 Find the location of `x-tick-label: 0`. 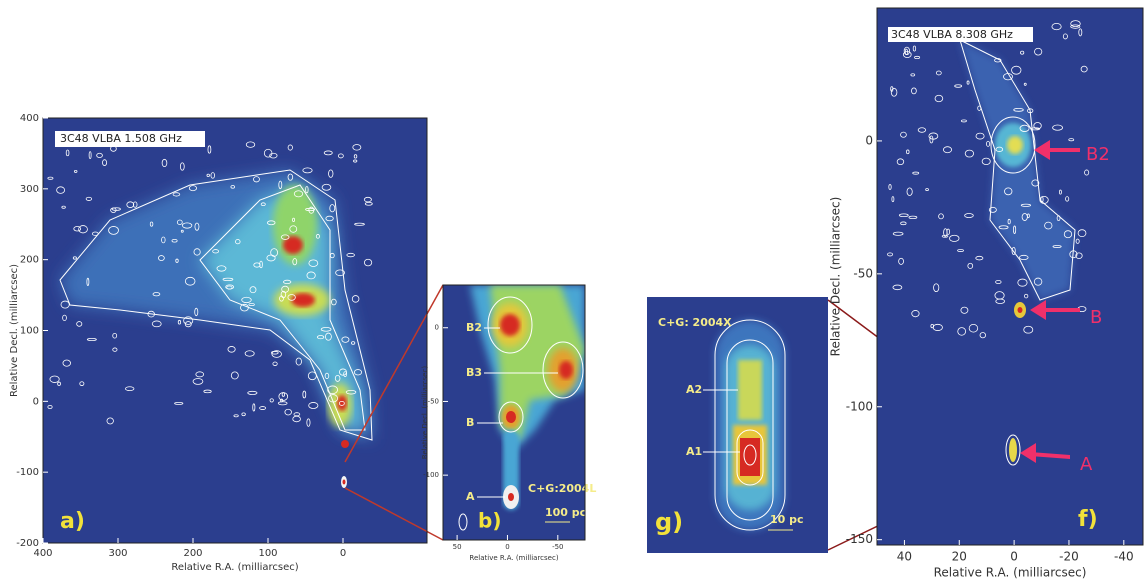

x-tick-label: 0 is located at coordinates (507, 547).